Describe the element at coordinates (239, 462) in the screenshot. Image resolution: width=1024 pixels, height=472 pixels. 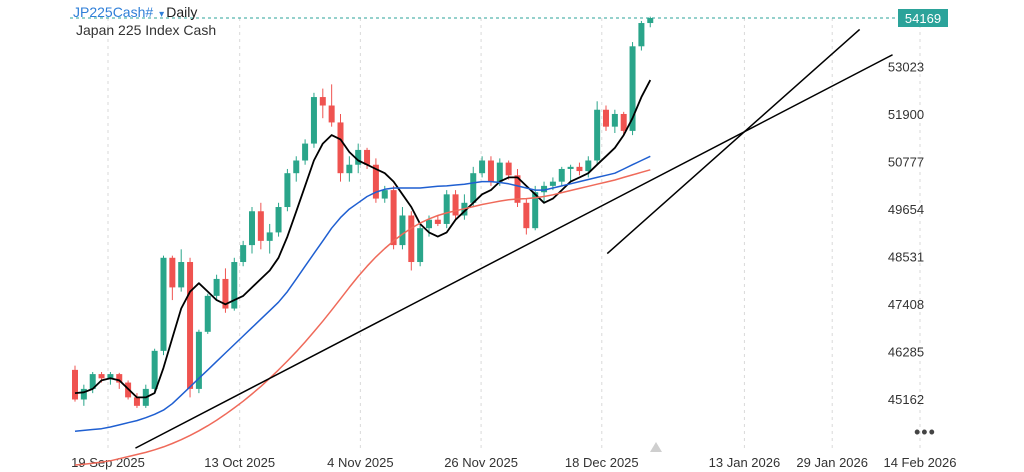
I see `x-tick-label: 13 Oct 2025` at that location.